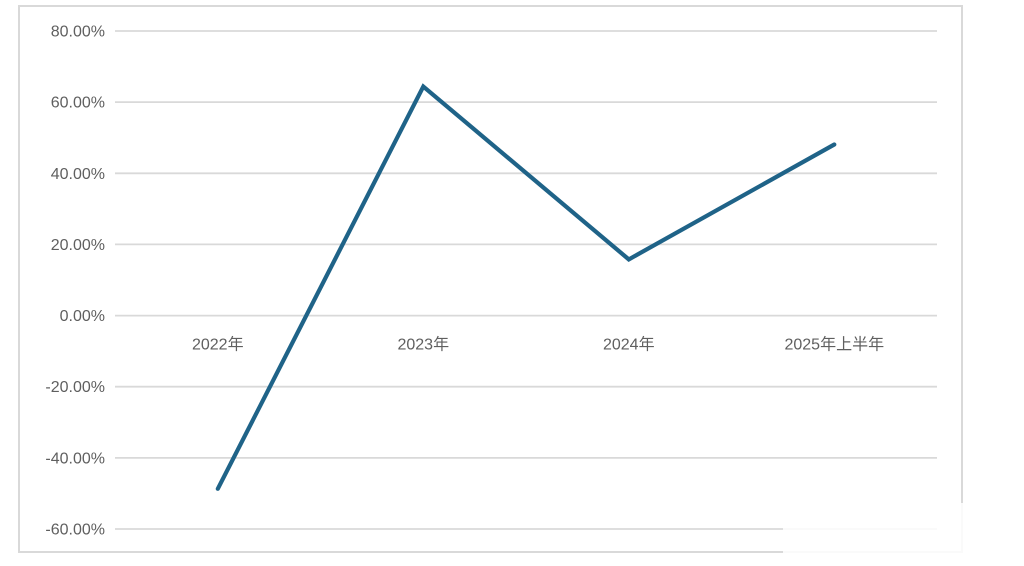 This screenshot has width=1024, height=566. Describe the element at coordinates (82, 316) in the screenshot. I see `y-axis-tick-label: 0.00%` at that location.